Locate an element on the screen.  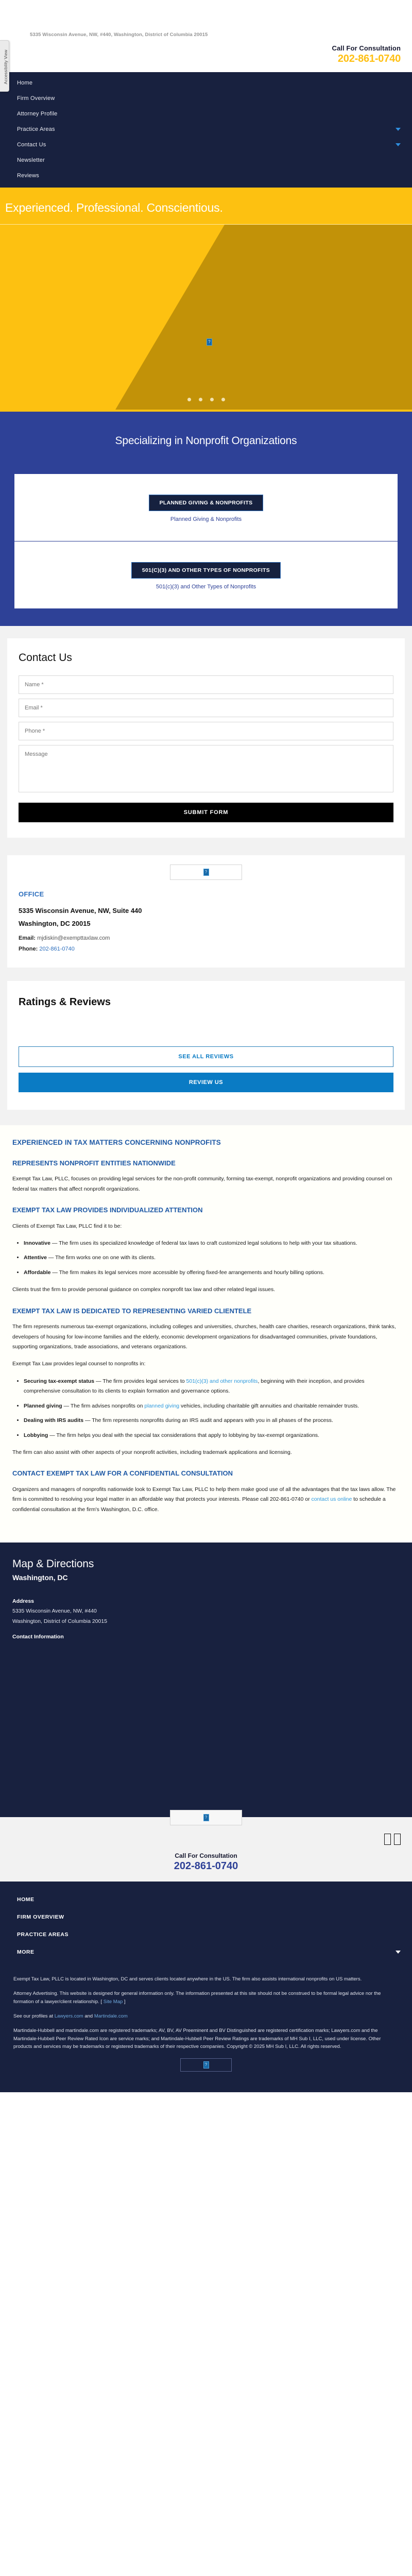
bullet-text-pre: — The firm advises nonprofits on is located at coordinates (103, 1405).